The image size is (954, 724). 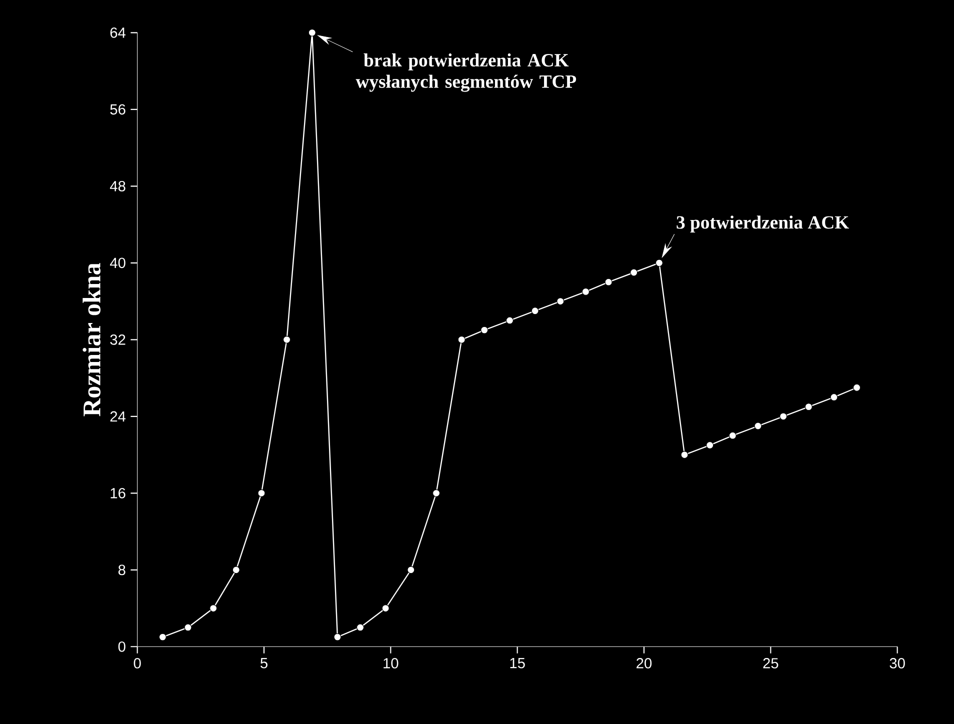 What do you see at coordinates (118, 186) in the screenshot?
I see `y-tick-label: 48` at bounding box center [118, 186].